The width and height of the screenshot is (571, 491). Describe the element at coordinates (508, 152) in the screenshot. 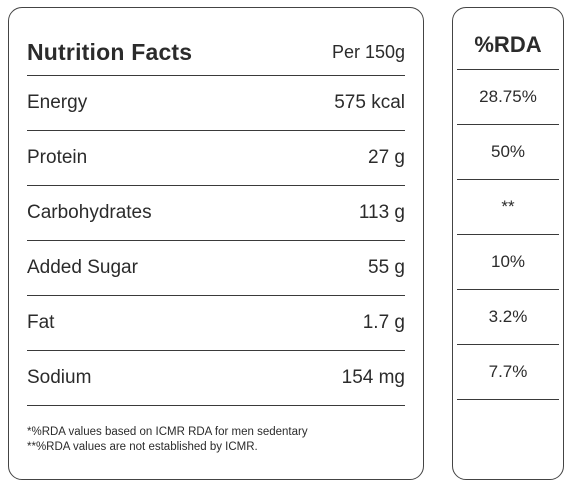

I see `rda-value-protein: 50%` at that location.